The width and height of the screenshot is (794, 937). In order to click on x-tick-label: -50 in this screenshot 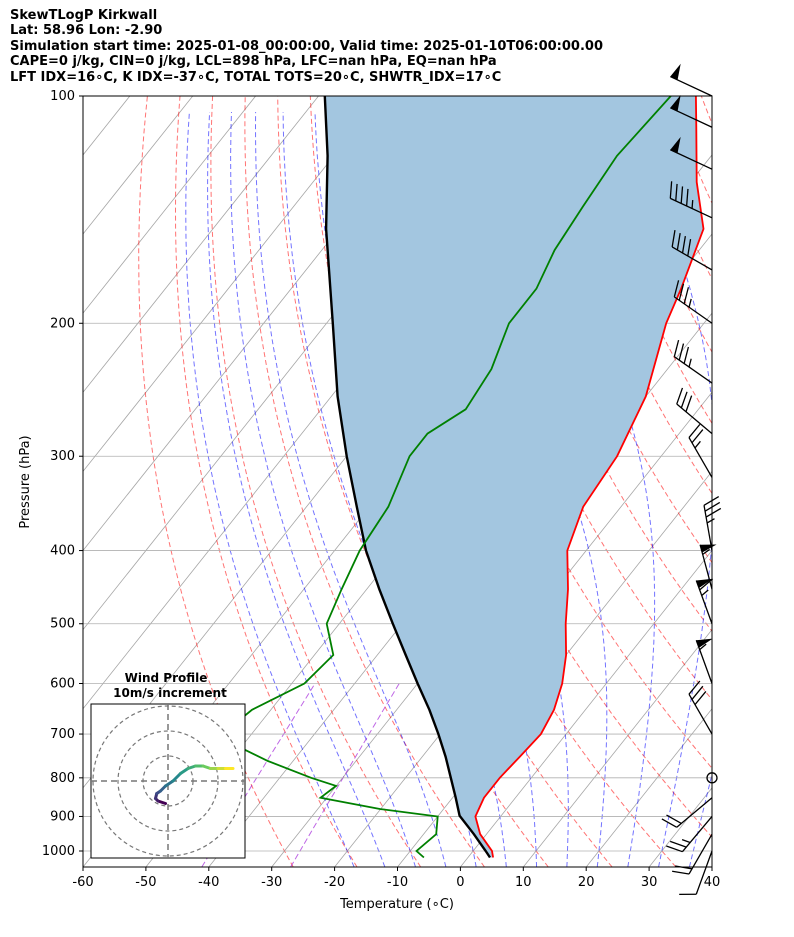, I will do `click(145, 882)`.